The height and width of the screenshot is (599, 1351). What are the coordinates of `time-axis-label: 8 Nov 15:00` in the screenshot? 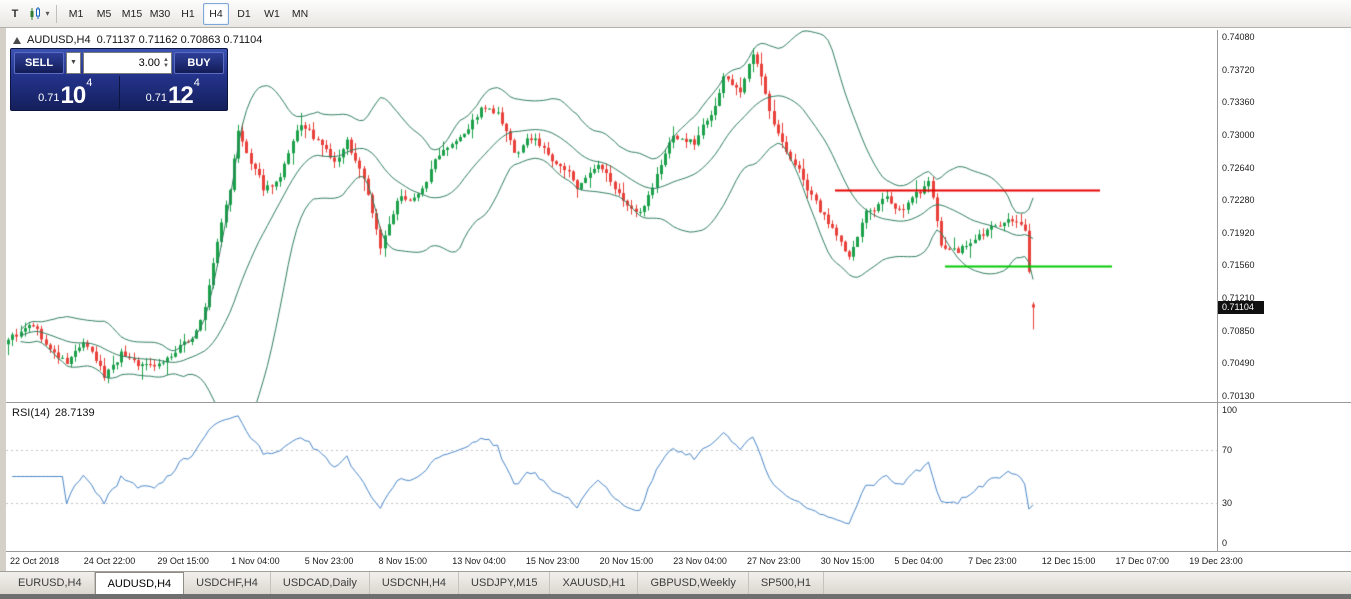 It's located at (403, 561).